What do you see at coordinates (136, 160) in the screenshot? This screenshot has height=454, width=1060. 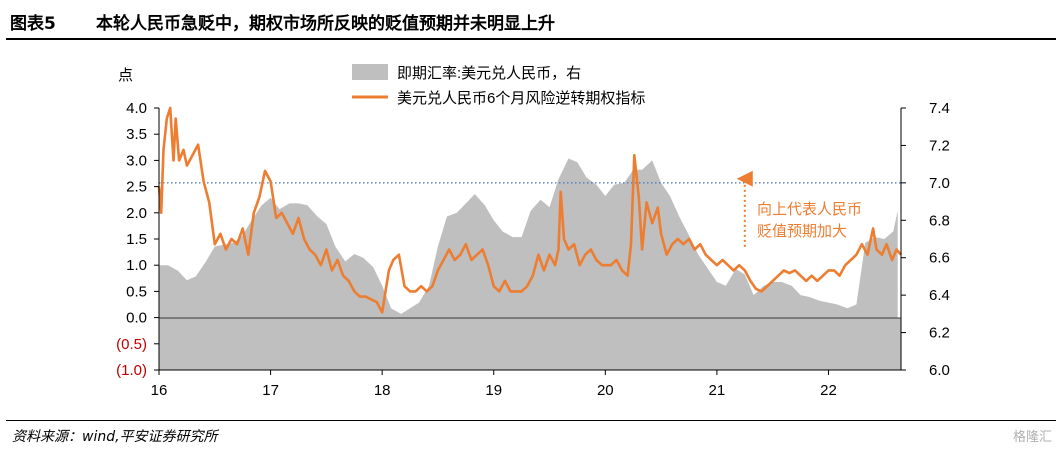 I see `left-tick-label: 3.0` at bounding box center [136, 160].